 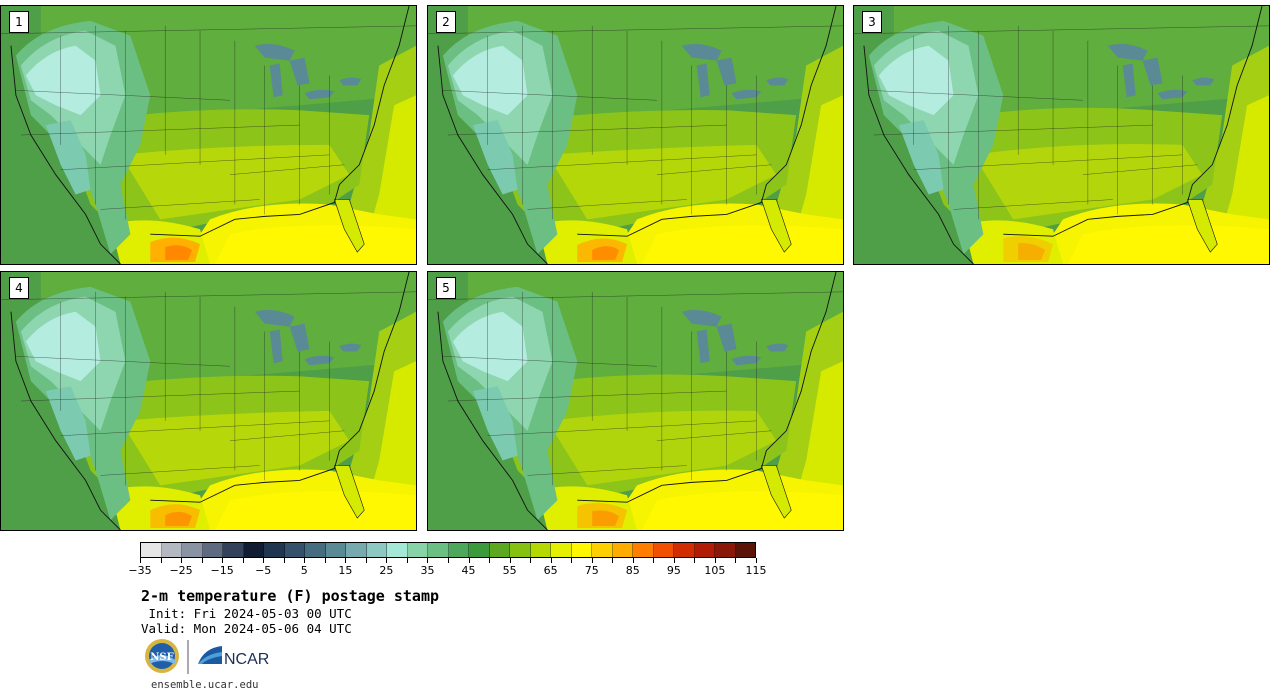 I want to click on nsf-logo-icon: NSF, so click(x=162, y=656).